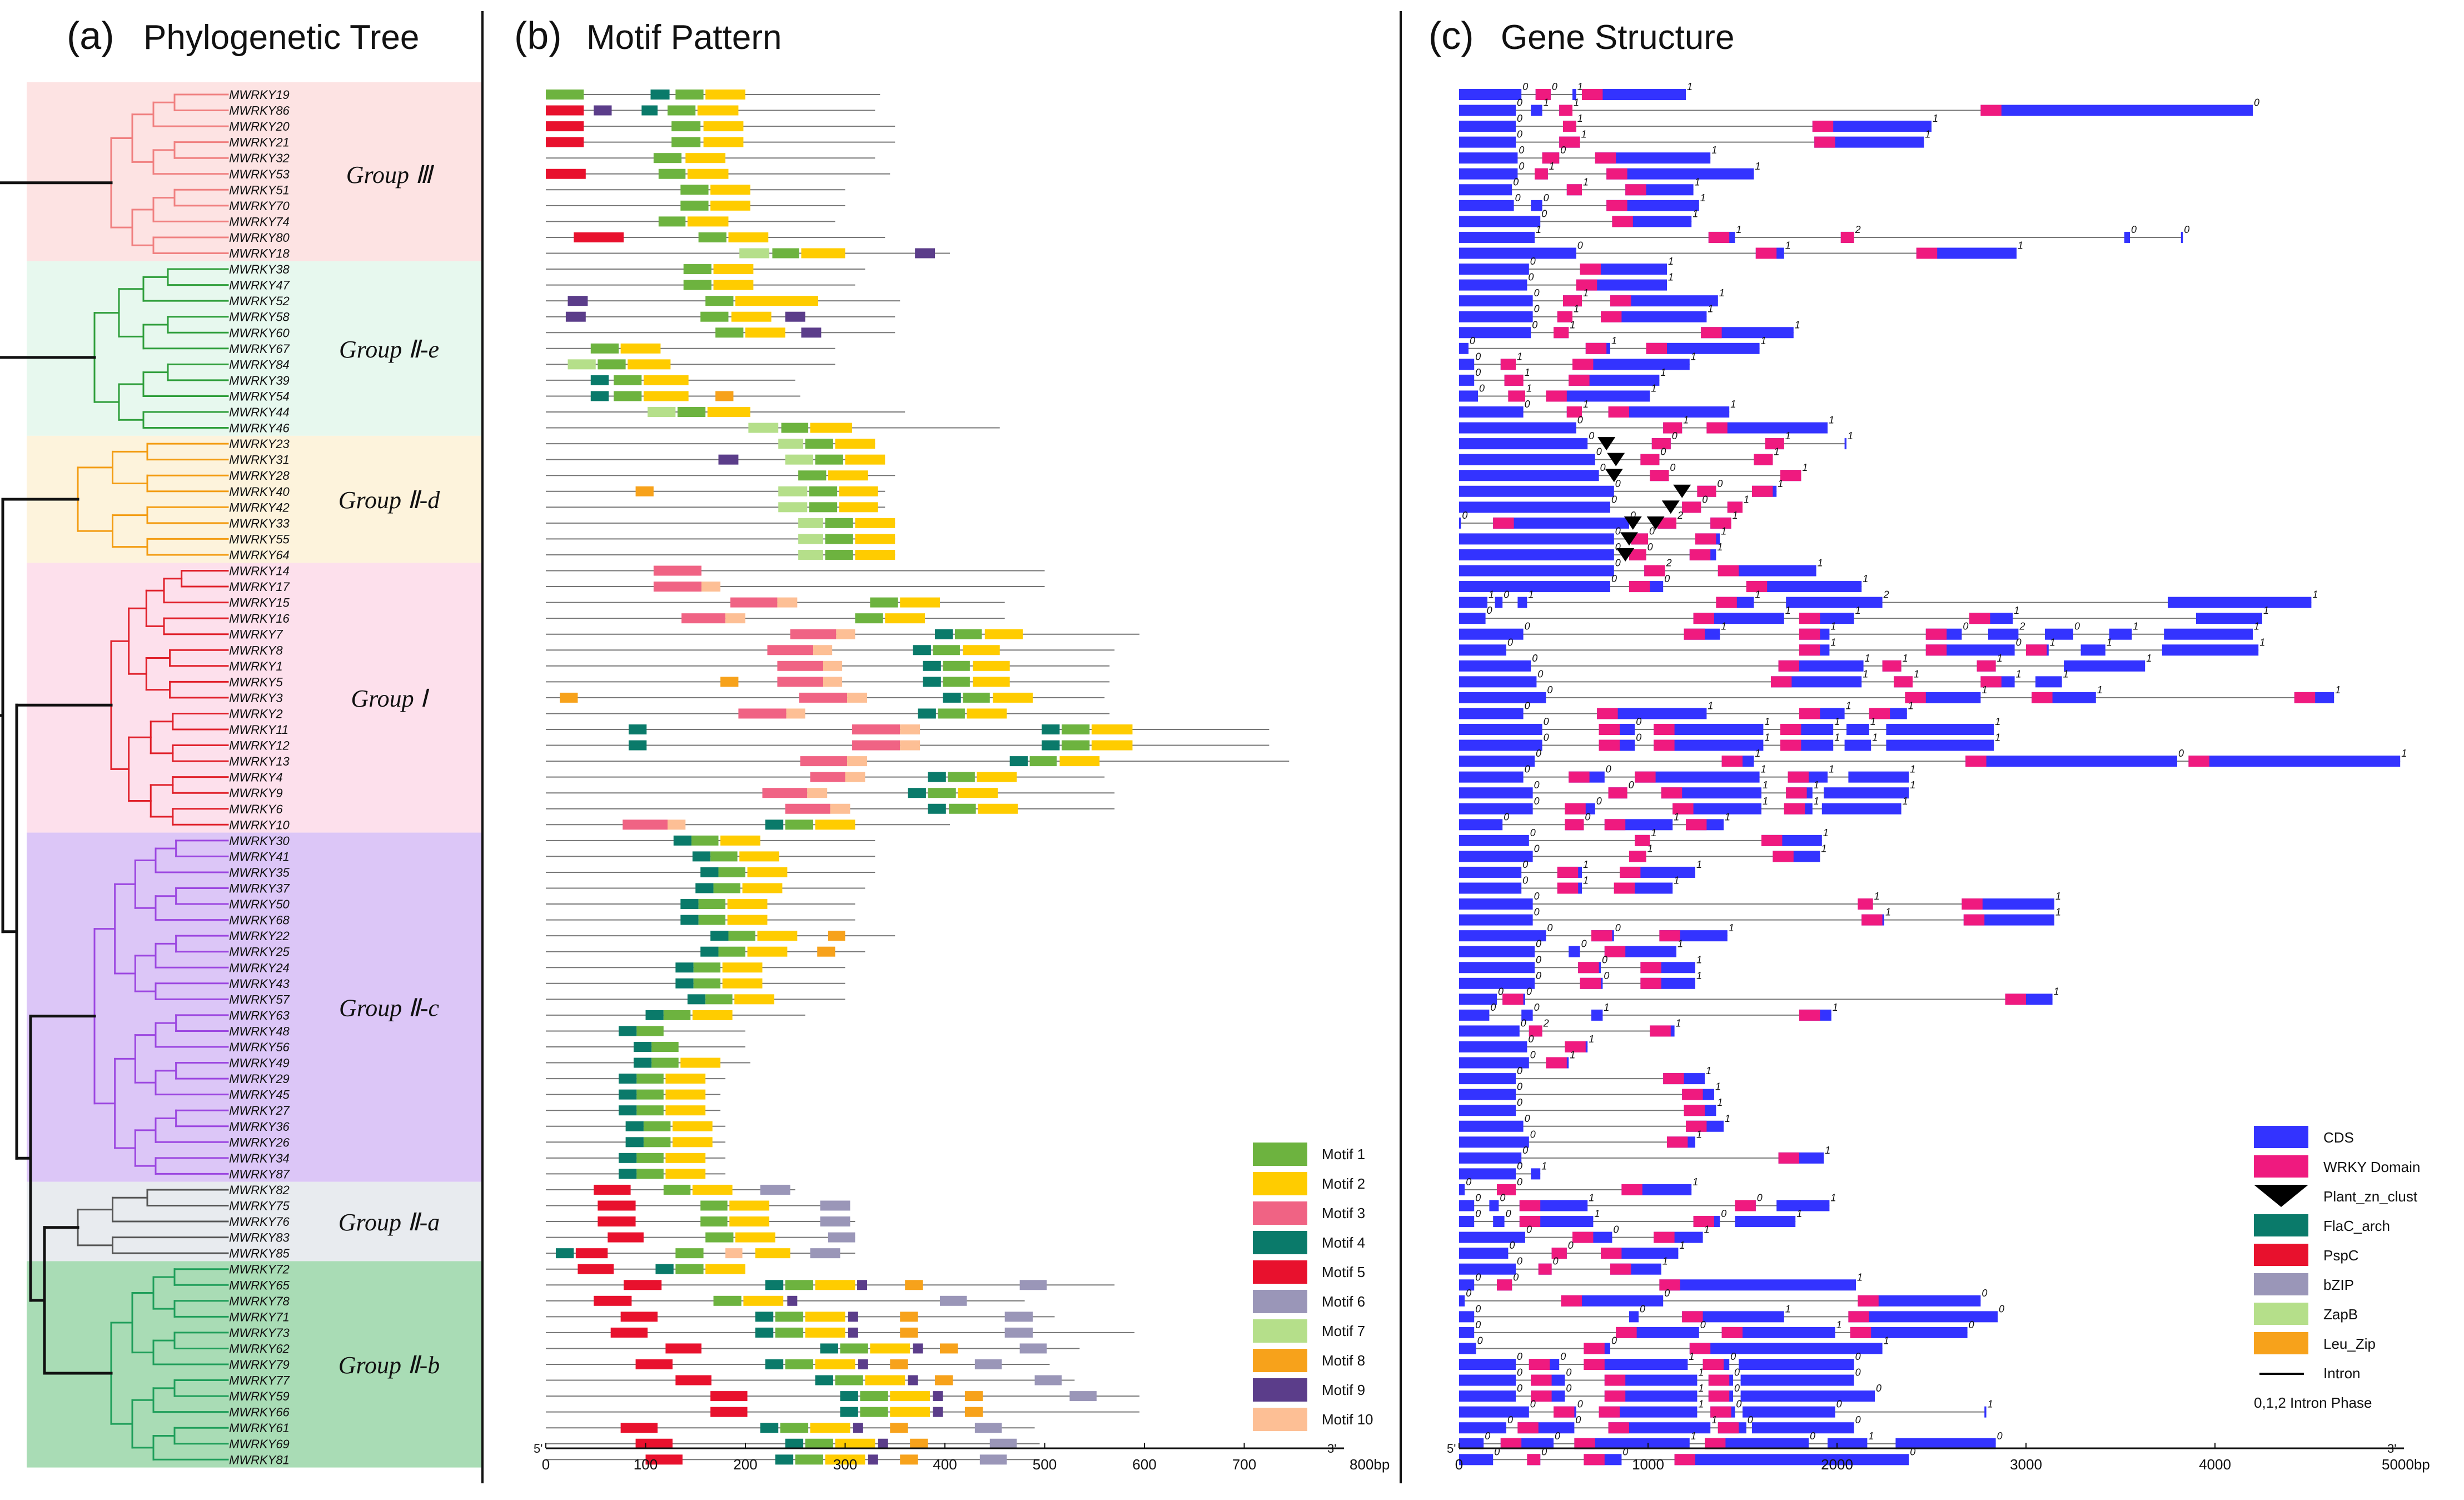  Describe the element at coordinates (1633, 523) in the screenshot. I see `plant-zn-clust-marker` at that location.